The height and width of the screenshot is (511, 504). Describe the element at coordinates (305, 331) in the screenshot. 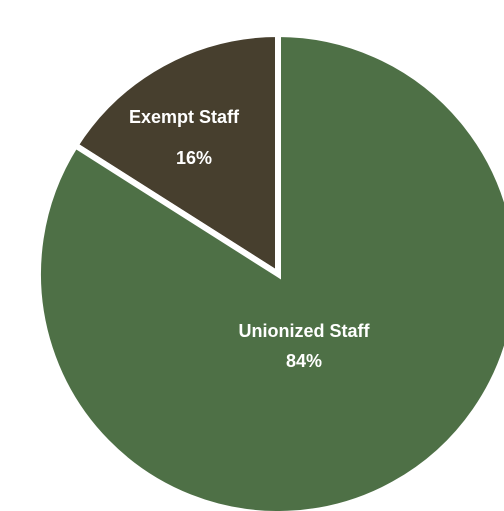

I see `slice-label-unionized-staff-name: Unionized Staff` at that location.